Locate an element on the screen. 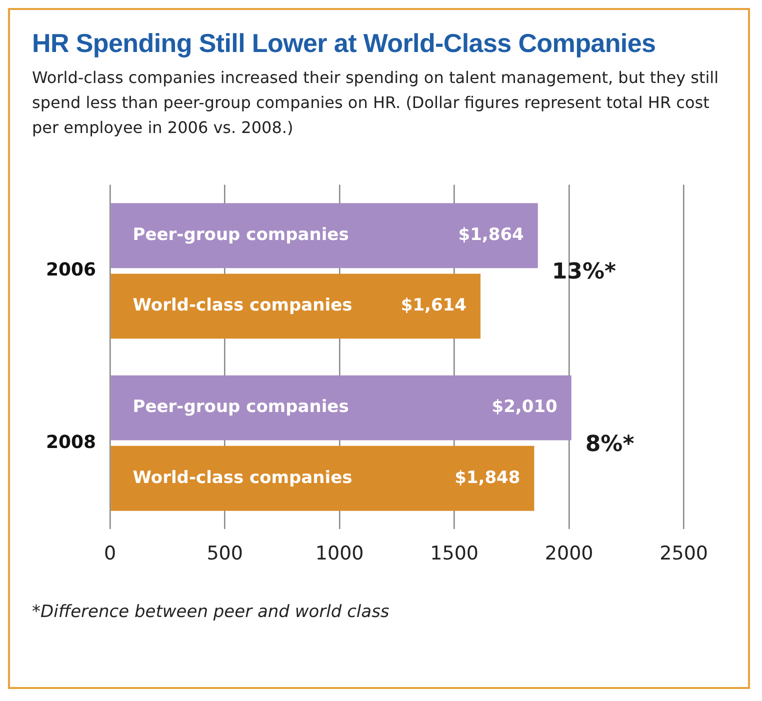 Image resolution: width=762 pixels, height=701 pixels. y-tick-label: 2008 is located at coordinates (71, 442).